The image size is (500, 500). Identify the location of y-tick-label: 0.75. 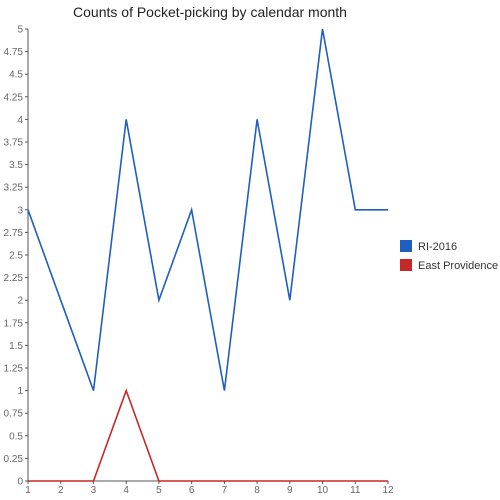
(14, 414).